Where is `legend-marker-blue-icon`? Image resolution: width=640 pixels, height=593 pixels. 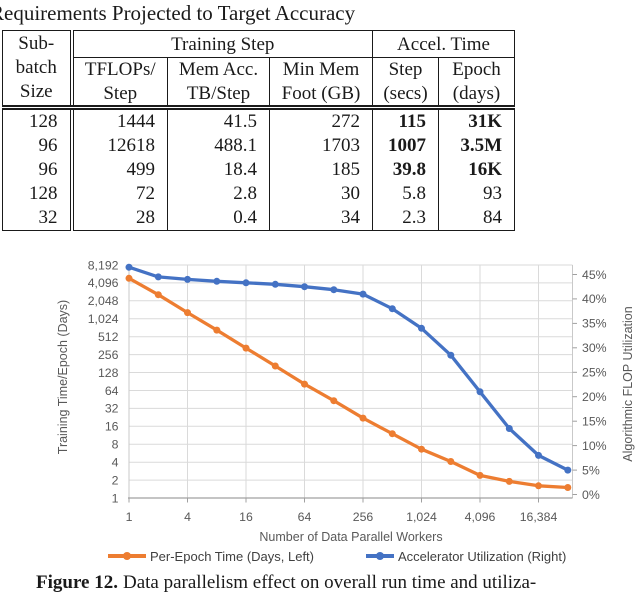 legend-marker-blue-icon is located at coordinates (380, 556).